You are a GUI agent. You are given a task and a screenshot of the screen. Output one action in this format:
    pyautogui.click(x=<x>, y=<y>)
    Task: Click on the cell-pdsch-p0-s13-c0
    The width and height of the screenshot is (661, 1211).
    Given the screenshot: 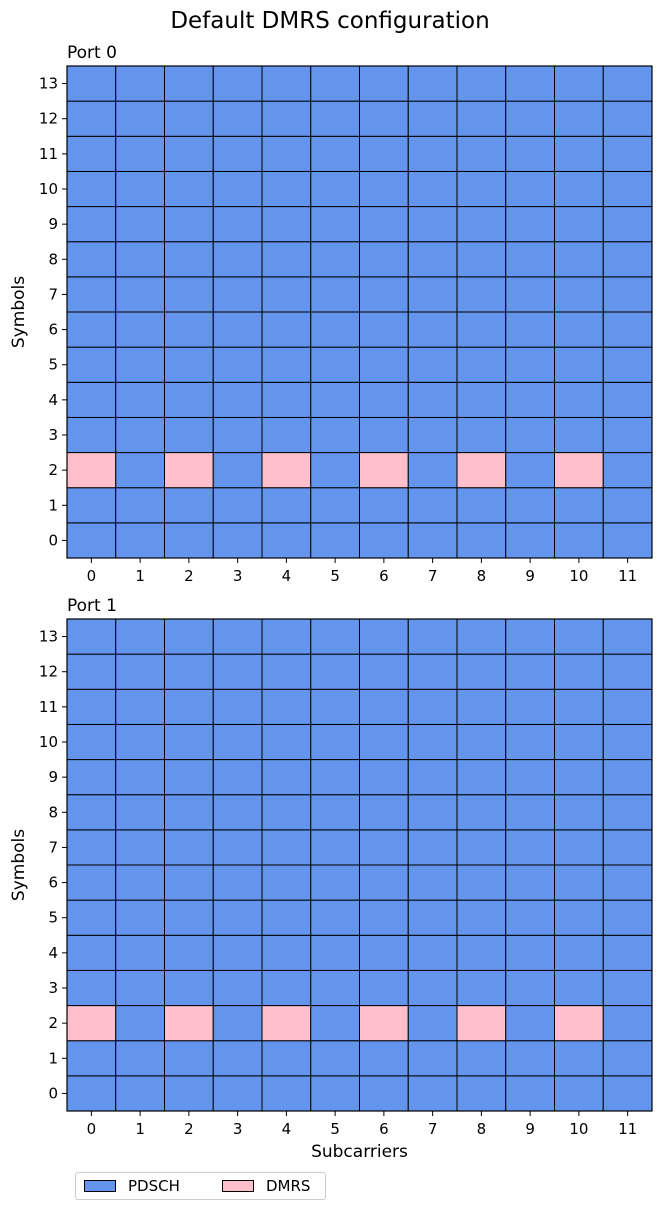 What is the action you would take?
    pyautogui.click(x=91, y=83)
    